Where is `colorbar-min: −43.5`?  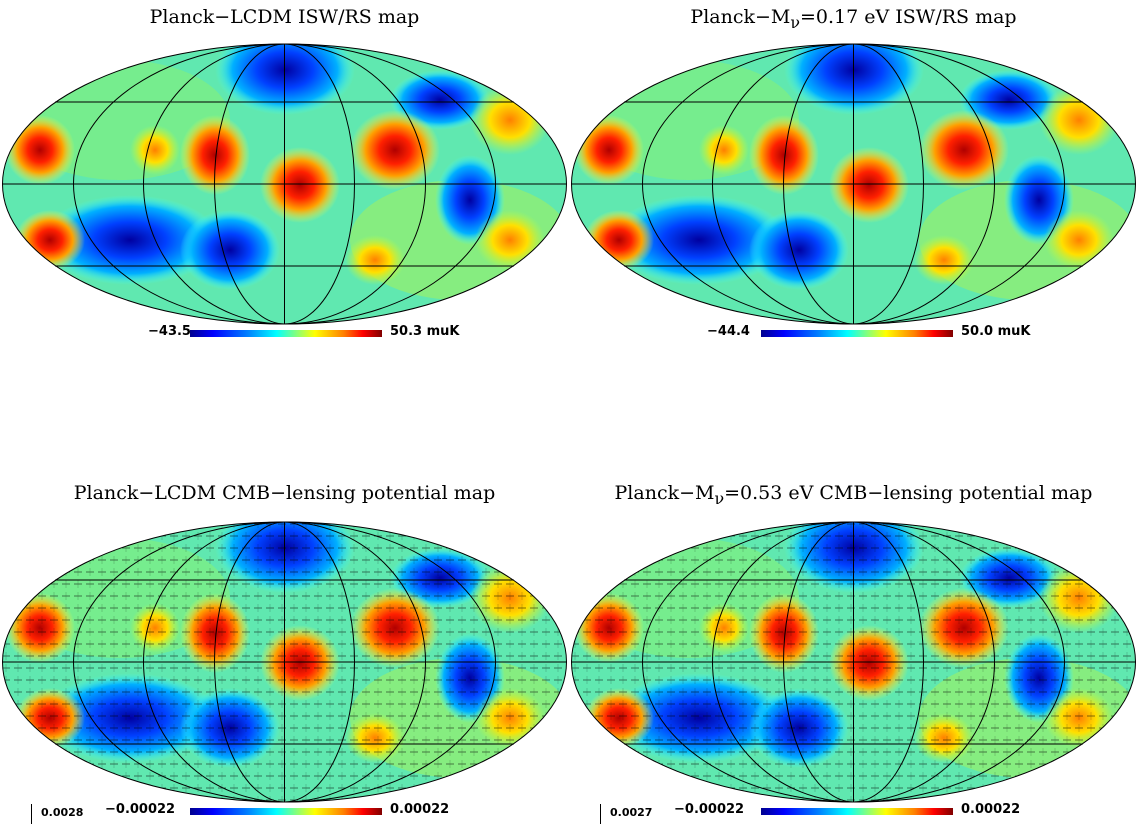 colorbar-min: −43.5 is located at coordinates (169, 331).